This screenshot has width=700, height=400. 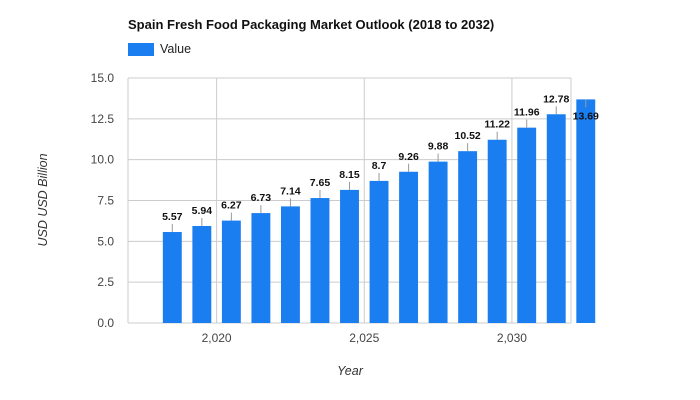 What do you see at coordinates (141, 49) in the screenshot?
I see `legend-swatch` at bounding box center [141, 49].